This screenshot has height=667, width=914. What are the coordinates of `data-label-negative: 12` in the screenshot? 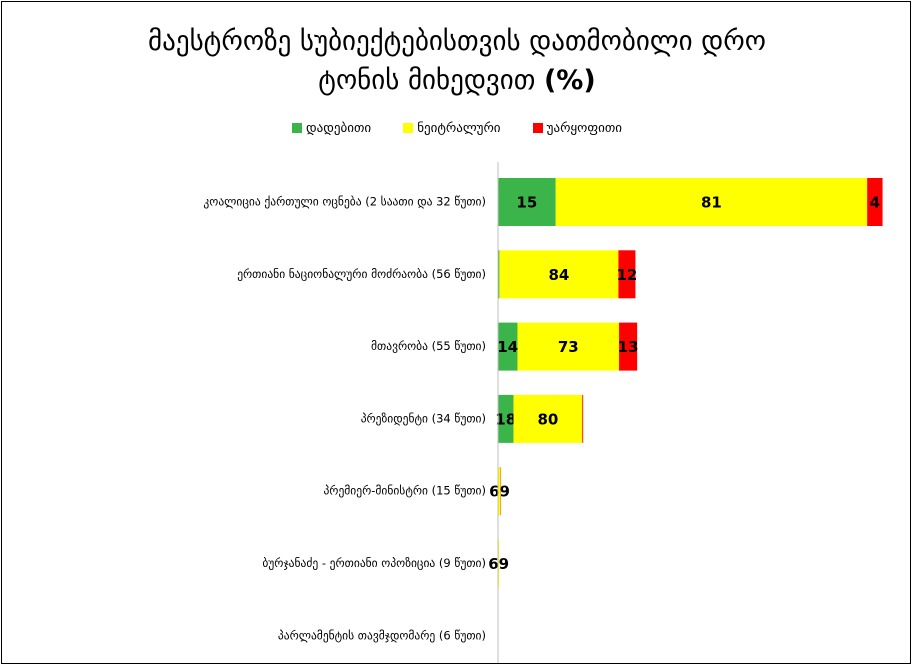 It's located at (626, 275).